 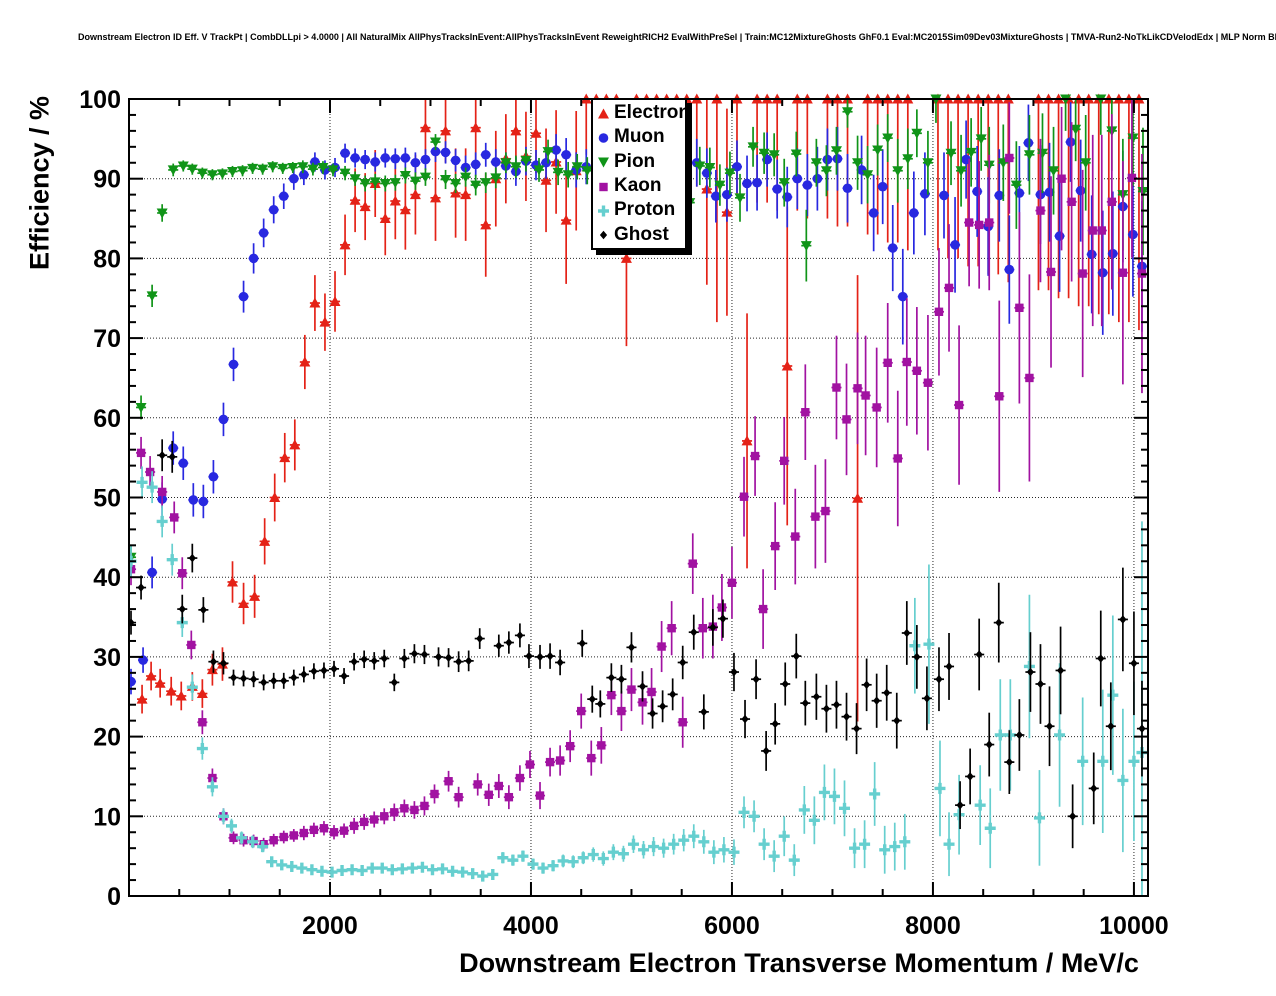 What do you see at coordinates (639, 137) in the screenshot?
I see `legend-label: Muon` at bounding box center [639, 137].